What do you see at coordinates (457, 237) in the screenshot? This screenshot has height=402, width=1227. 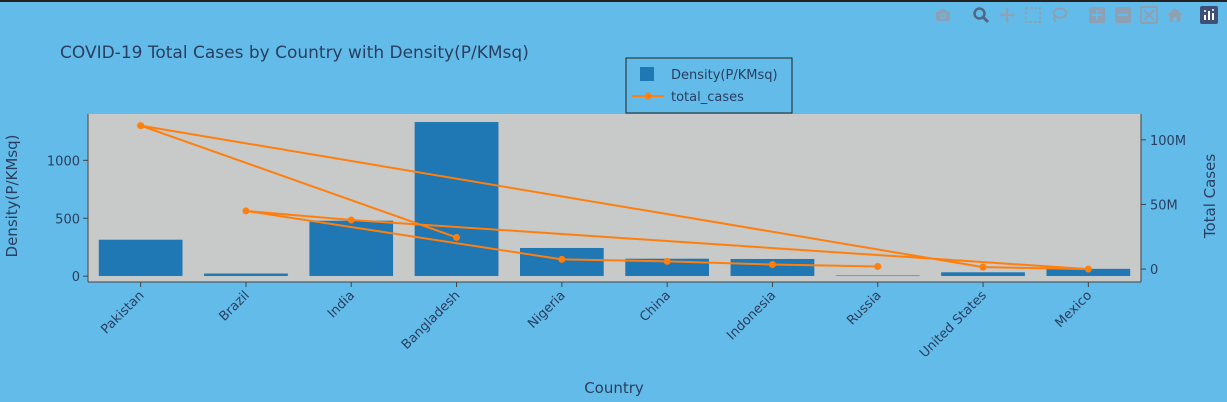 I see `point-bangladesh` at bounding box center [457, 237].